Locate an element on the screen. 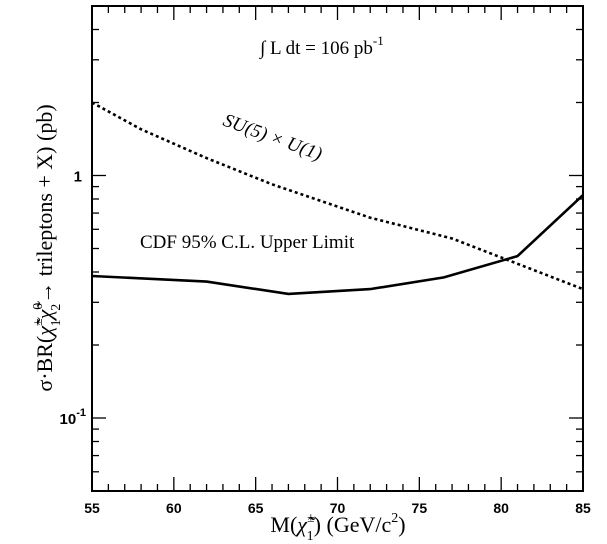 Image resolution: width=607 pixels, height=544 pixels. x-axis-title: M(χ̃± 1) (GeV/c2) is located at coordinates (337, 527).